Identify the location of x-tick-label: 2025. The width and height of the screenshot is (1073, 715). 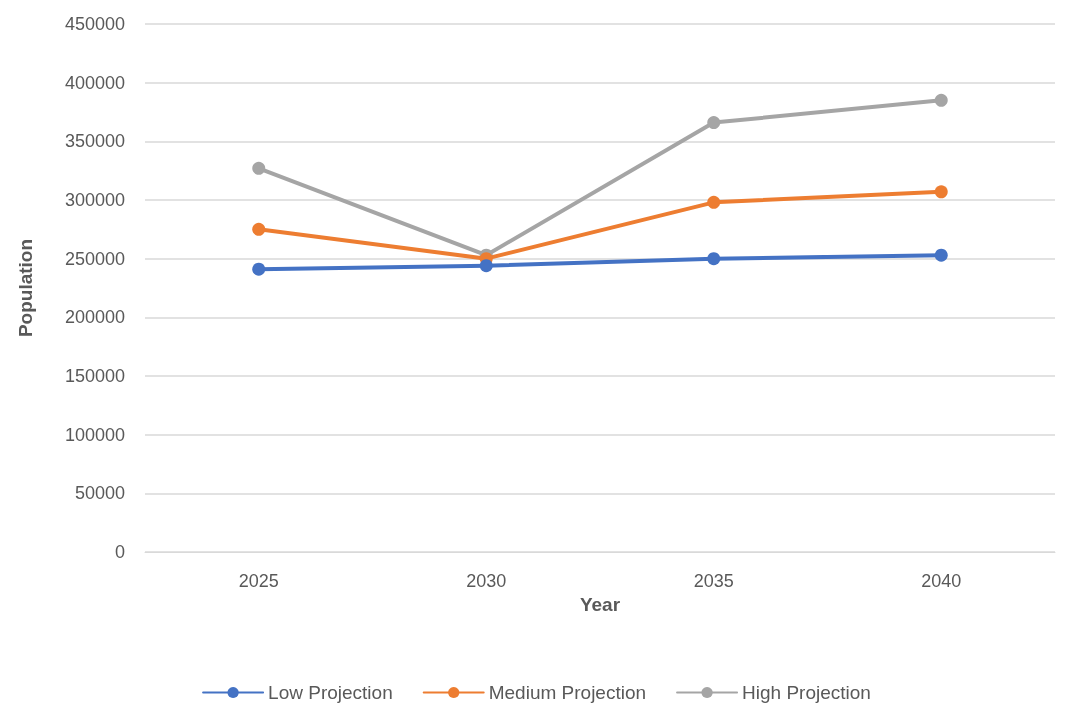
(258, 581).